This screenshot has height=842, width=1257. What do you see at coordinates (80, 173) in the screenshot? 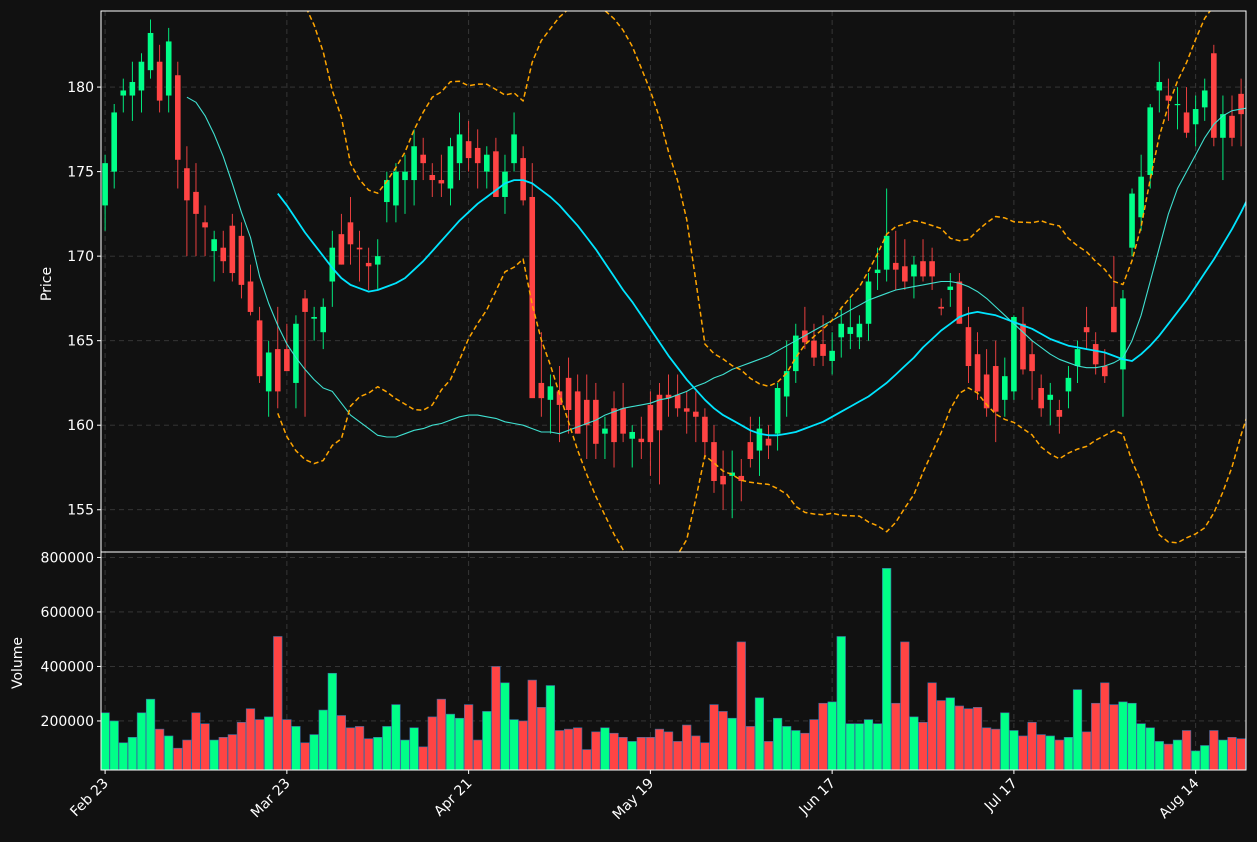
I see `price-tick-label: 175` at bounding box center [80, 173].